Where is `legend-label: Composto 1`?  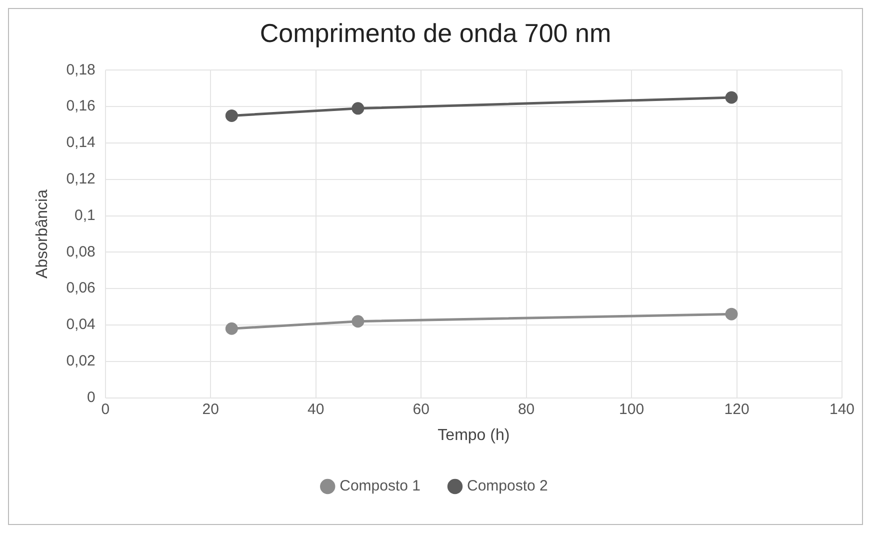
legend-label: Composto 1 is located at coordinates (380, 486).